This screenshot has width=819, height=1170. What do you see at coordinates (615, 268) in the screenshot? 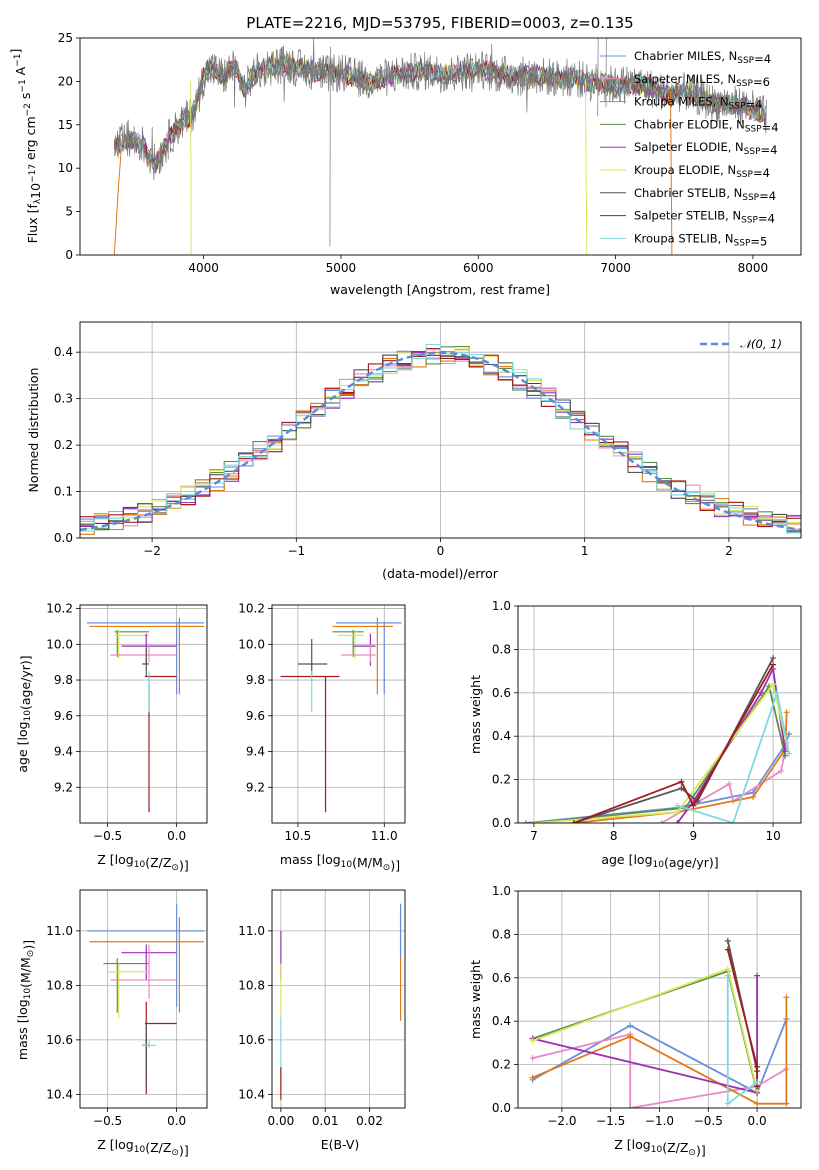
I see `x-tick-label: 7000` at bounding box center [615, 268].